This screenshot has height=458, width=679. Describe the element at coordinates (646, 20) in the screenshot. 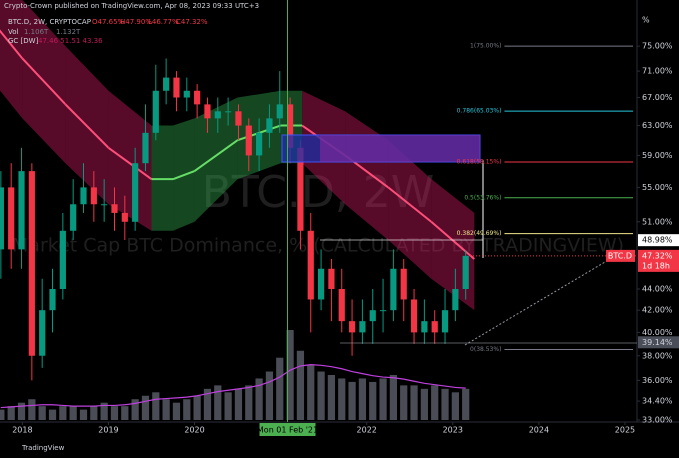

I see `axis-unit: %` at that location.